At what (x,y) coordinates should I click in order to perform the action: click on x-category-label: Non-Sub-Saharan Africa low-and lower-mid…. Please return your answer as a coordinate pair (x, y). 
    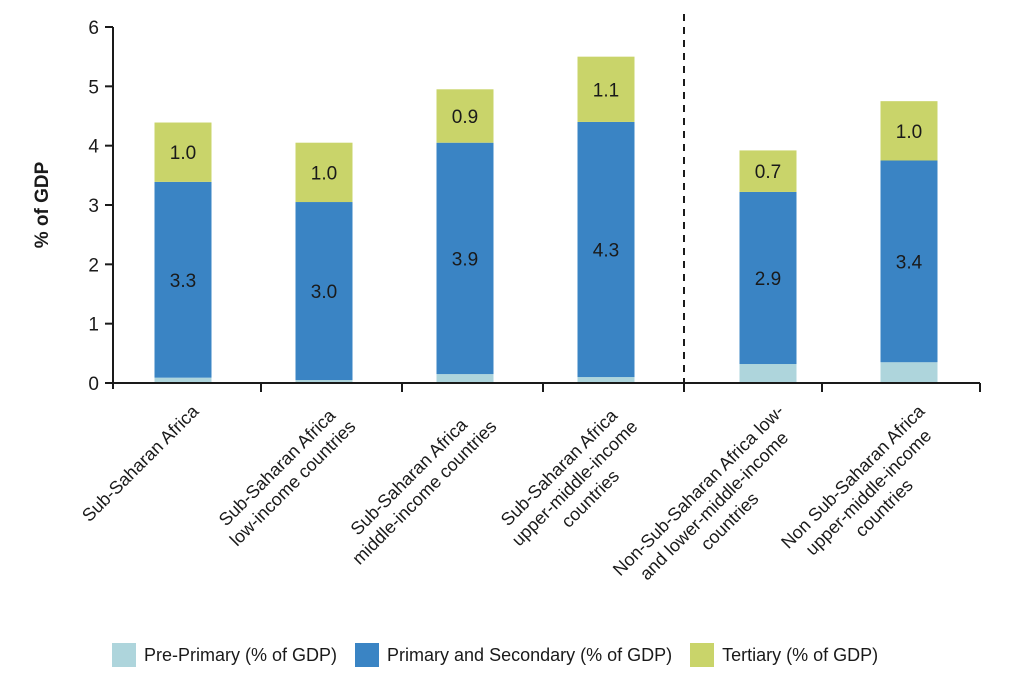
    Looking at the image, I should click on (714, 506).